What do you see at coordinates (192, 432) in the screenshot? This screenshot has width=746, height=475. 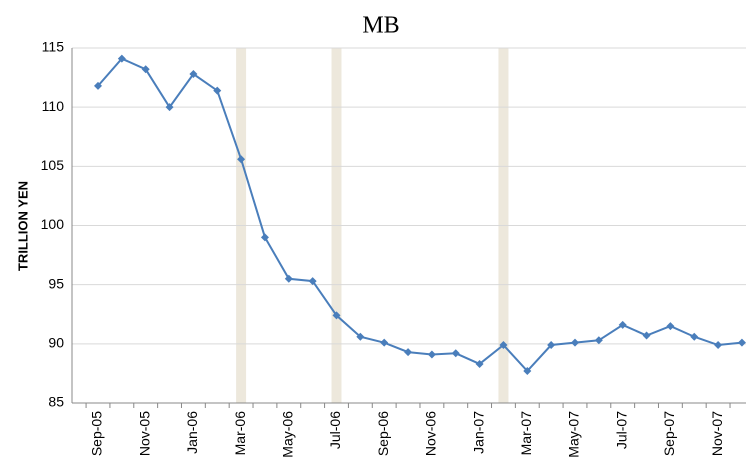 I see `x-tick-label: Jan-06` at bounding box center [192, 432].